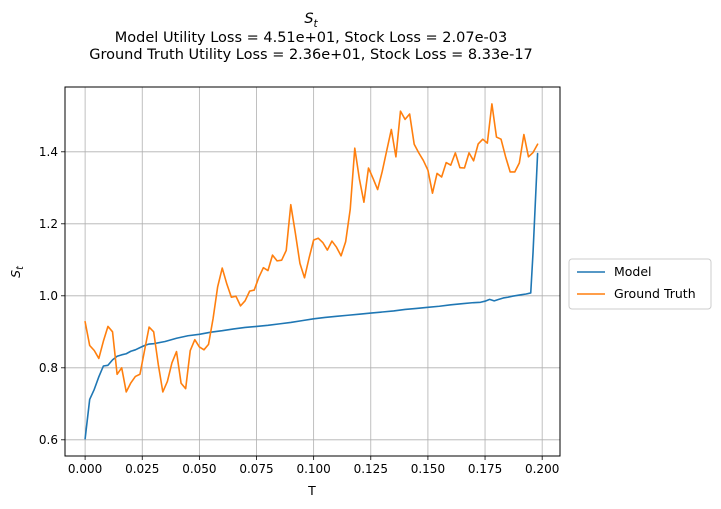 The image size is (721, 509). What do you see at coordinates (316, 24) in the screenshot?
I see `chart-title-sub: t` at bounding box center [316, 24].